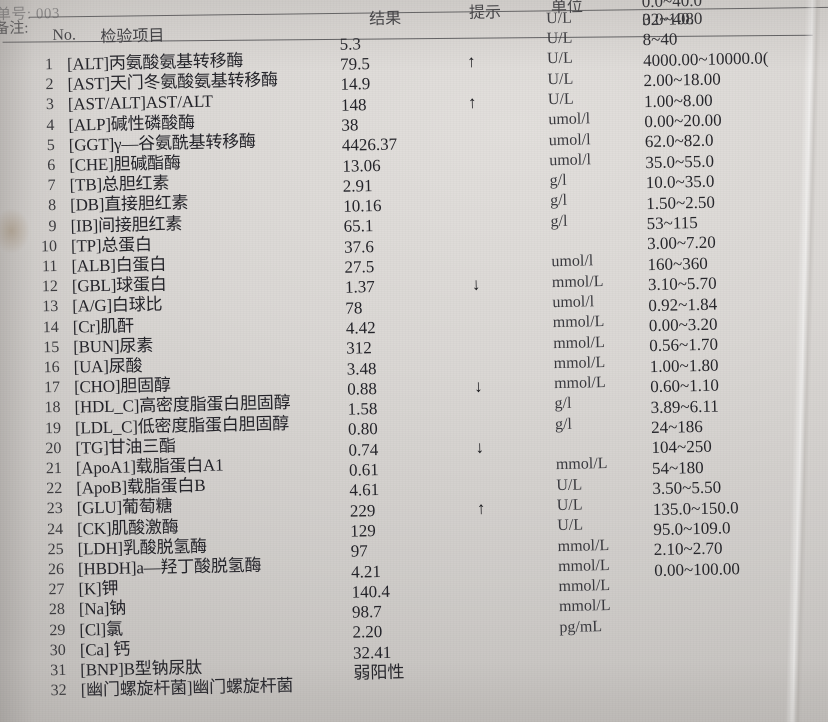 The width and height of the screenshot is (828, 722). What do you see at coordinates (677, 427) in the screenshot?
I see `reference-range: 24~186` at bounding box center [677, 427].